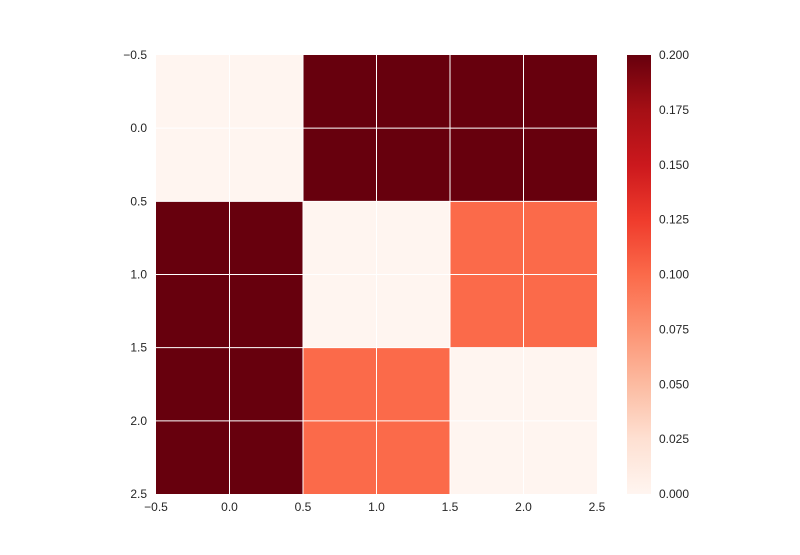  Describe the element at coordinates (303, 507) in the screenshot. I see `x-tick-label: 0.5` at that location.